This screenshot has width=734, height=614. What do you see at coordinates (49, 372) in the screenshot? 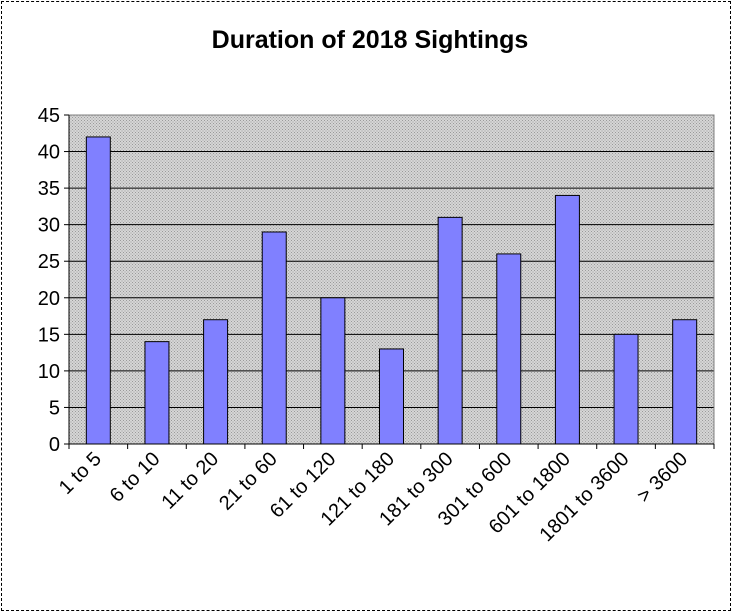
I see `y-tick-label: 10` at bounding box center [49, 372].